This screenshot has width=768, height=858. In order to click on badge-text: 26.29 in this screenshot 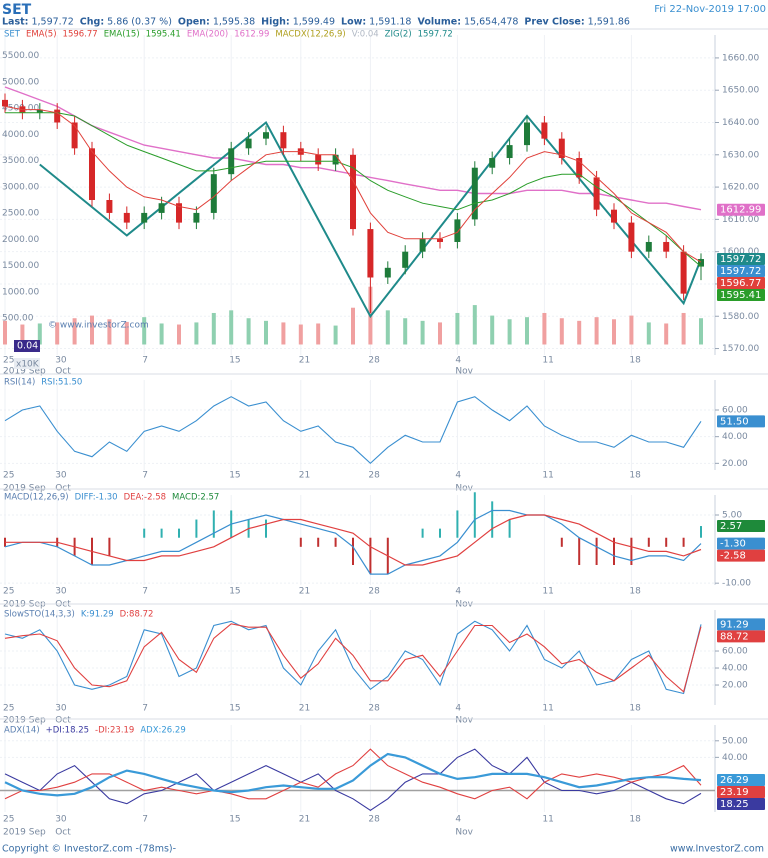, I will do `click(734, 780)`.